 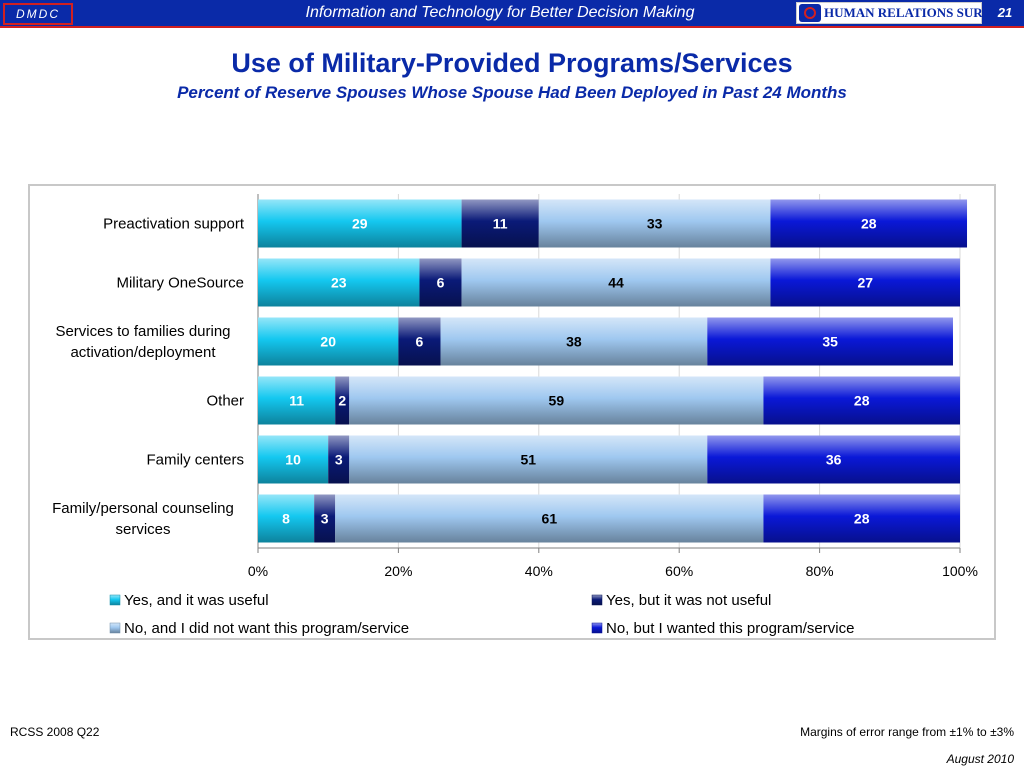 I want to click on data-label: 20, so click(x=328, y=342).